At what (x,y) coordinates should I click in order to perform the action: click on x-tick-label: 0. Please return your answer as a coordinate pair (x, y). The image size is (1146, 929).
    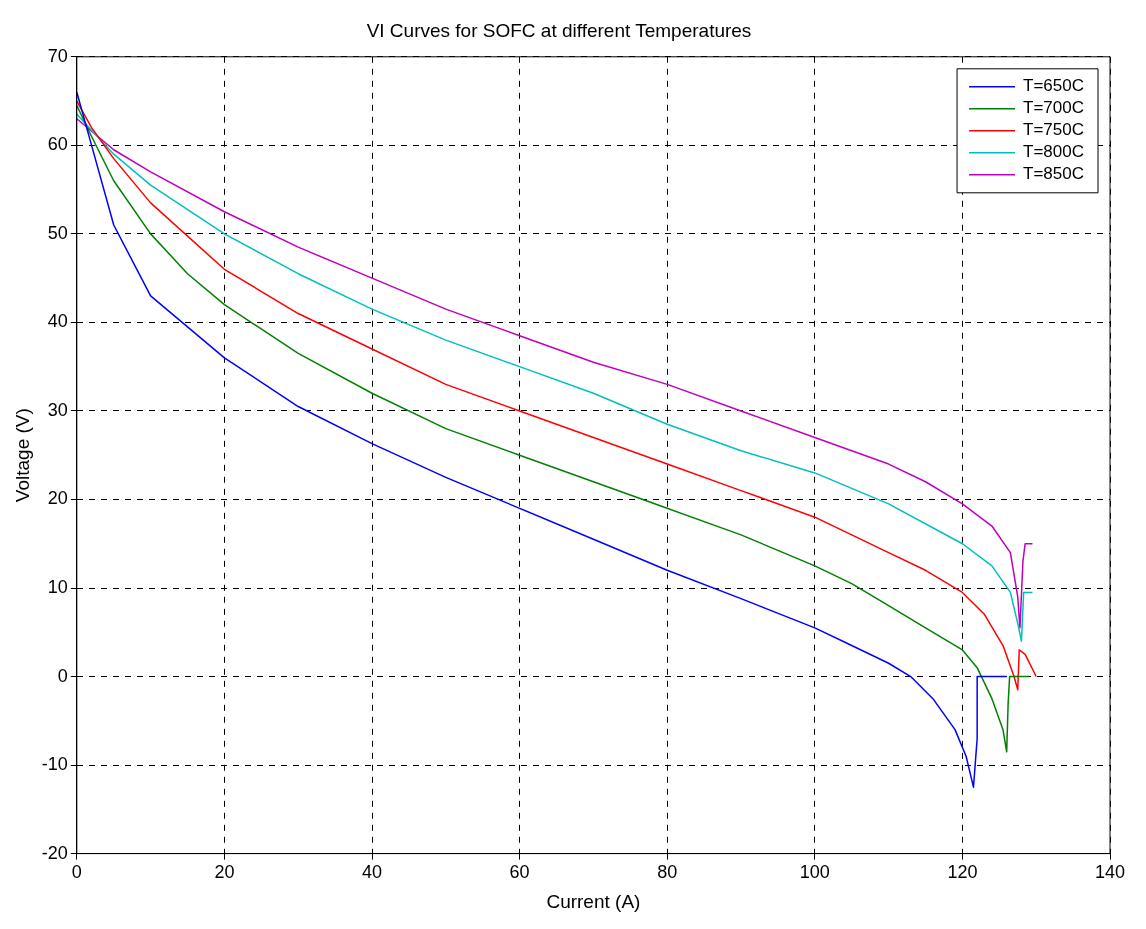
    Looking at the image, I should click on (76, 872).